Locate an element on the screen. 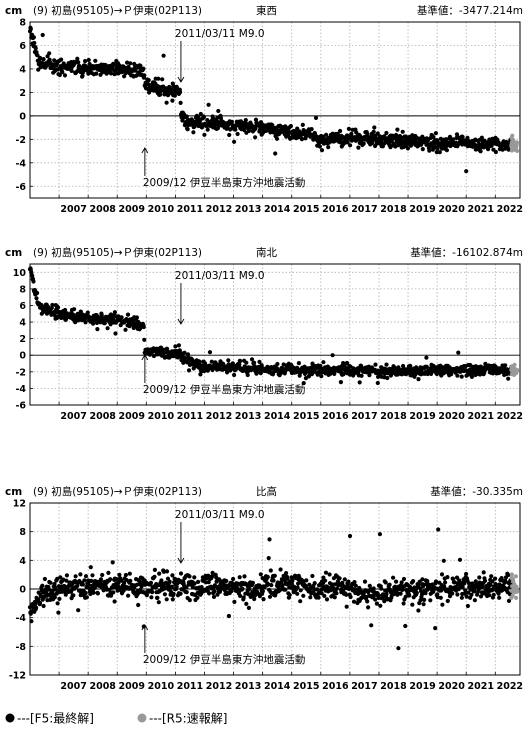 This screenshot has height=734, width=526. arrow-head-icon is located at coordinates (145, 627).